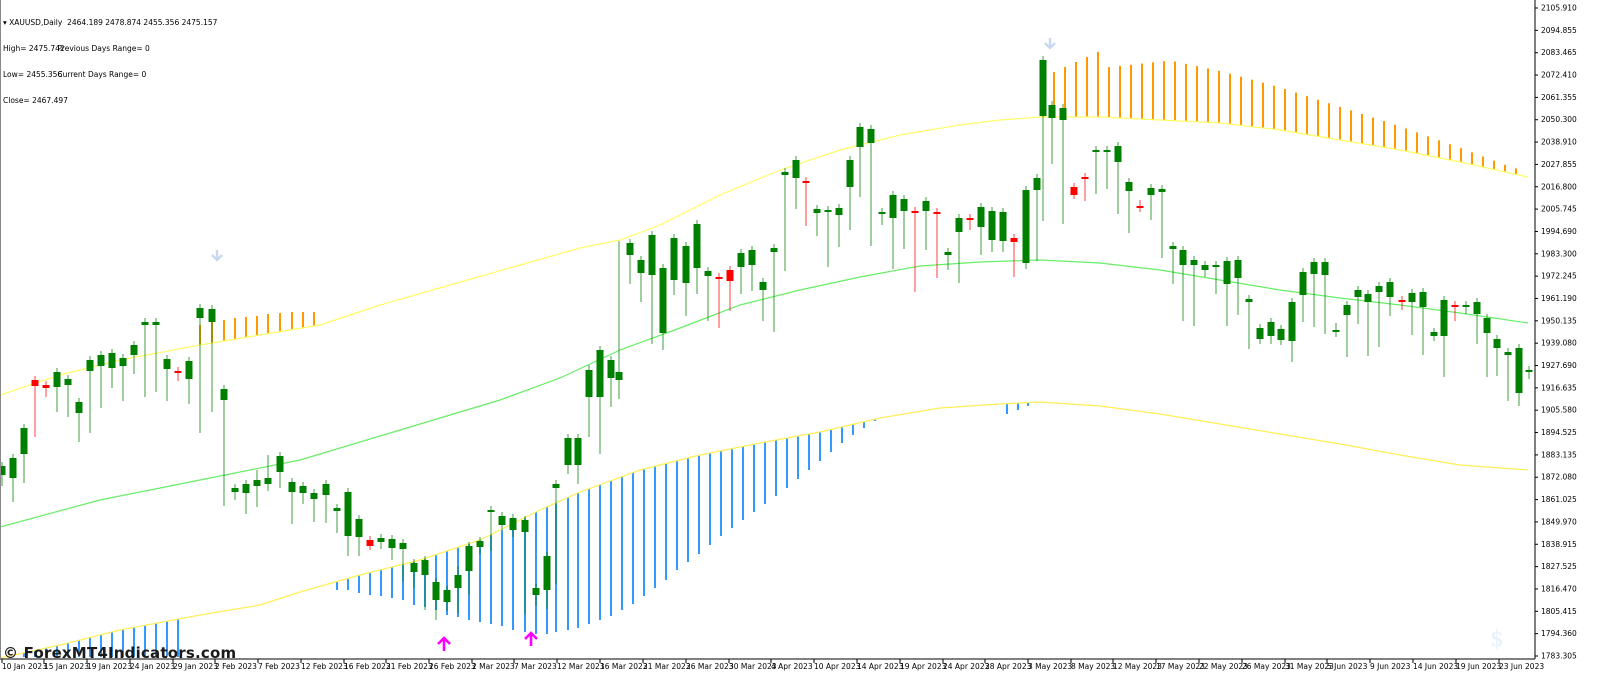  I want to click on svg-text: 3 May 2023, so click(1050, 666).